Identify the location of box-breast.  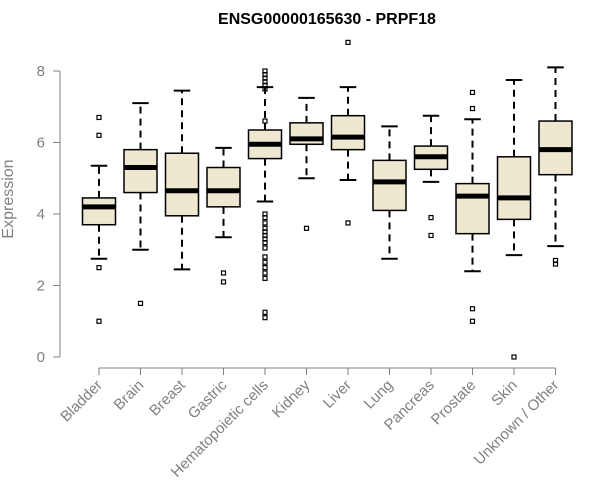
(182, 180).